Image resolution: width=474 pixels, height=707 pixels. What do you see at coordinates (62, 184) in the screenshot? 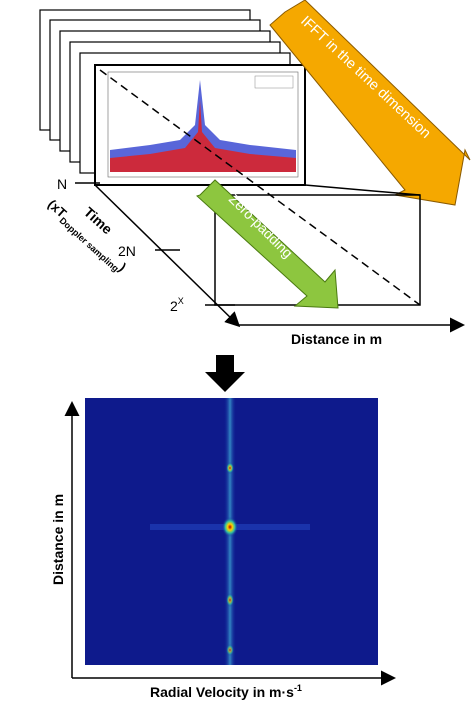
I see `tick-n: N` at bounding box center [62, 184].